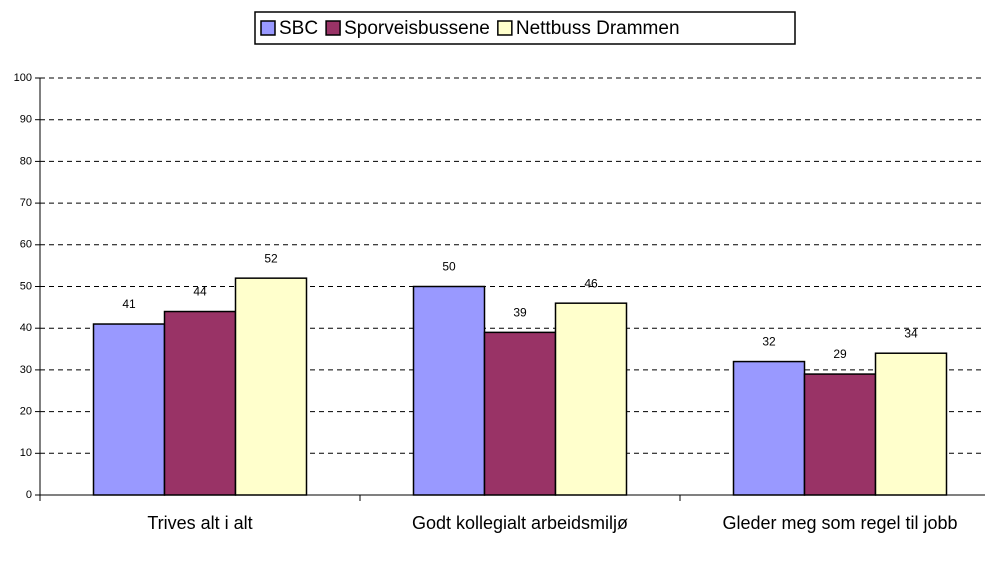 The width and height of the screenshot is (990, 569). Describe the element at coordinates (29, 495) in the screenshot. I see `y-tick-label: 0` at that location.